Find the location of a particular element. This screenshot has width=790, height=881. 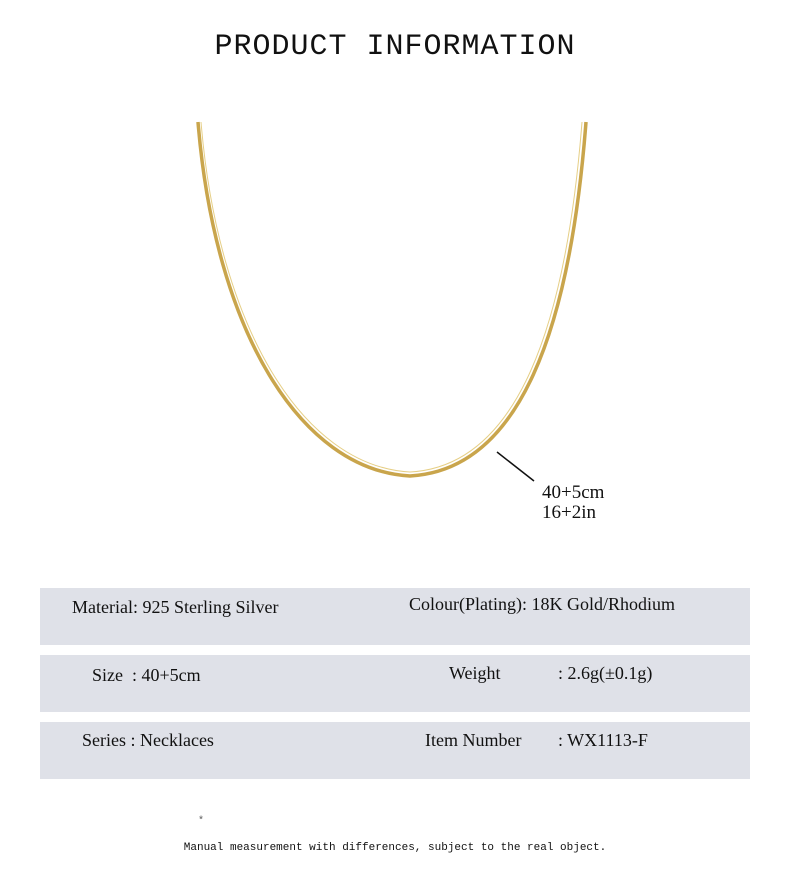

page-title: PRODUCT INFORMATION is located at coordinates (395, 47).